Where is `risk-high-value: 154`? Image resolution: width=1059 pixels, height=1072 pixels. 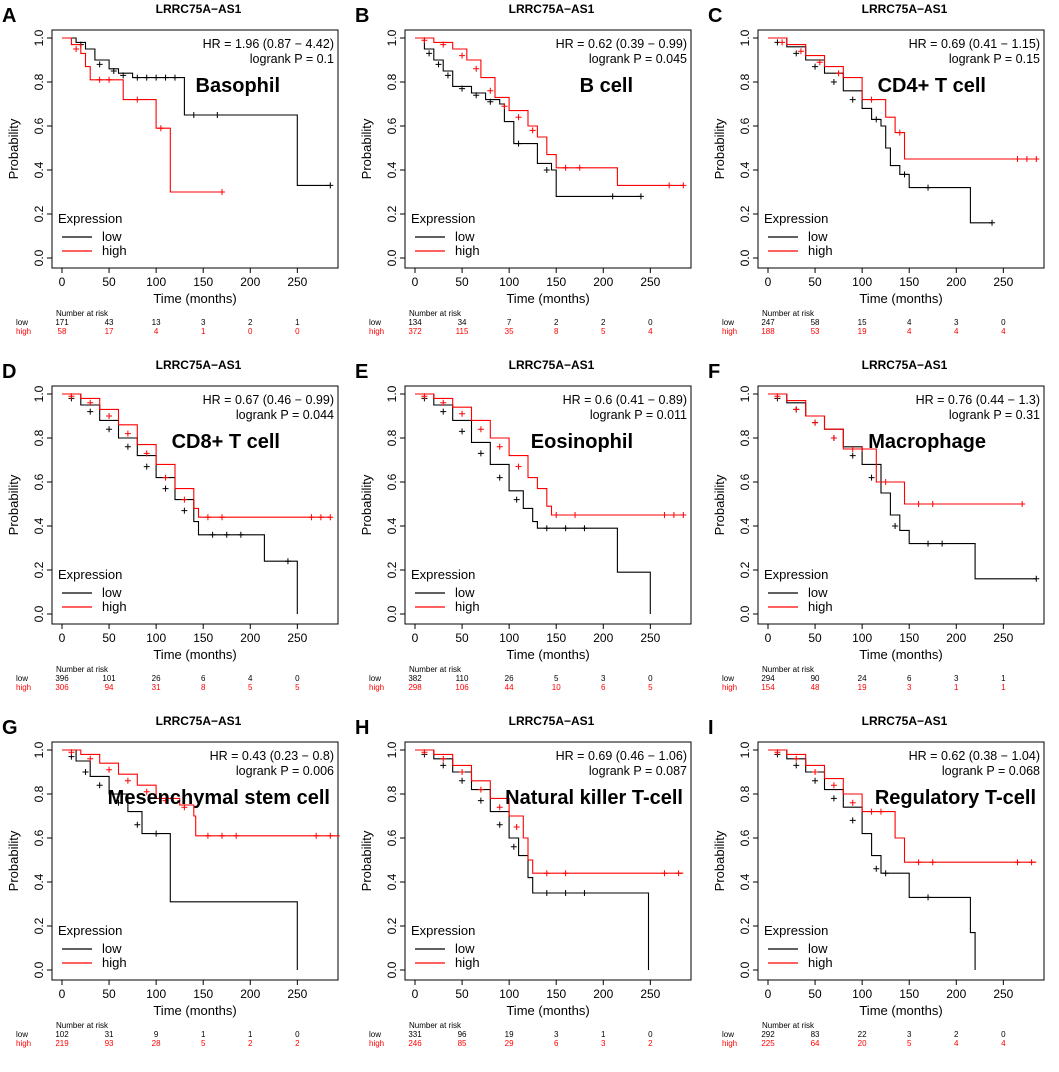
risk-high-value: 154 is located at coordinates (768, 687).